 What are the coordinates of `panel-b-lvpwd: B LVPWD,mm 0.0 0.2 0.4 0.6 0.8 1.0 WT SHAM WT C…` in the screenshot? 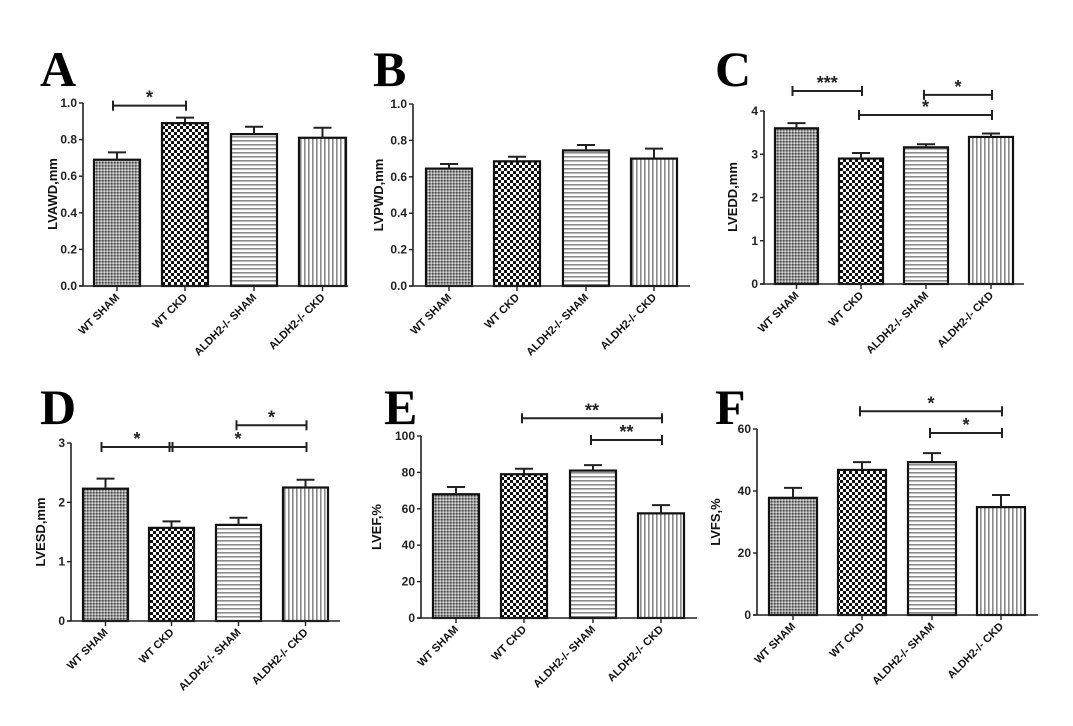 It's located at (530, 199).